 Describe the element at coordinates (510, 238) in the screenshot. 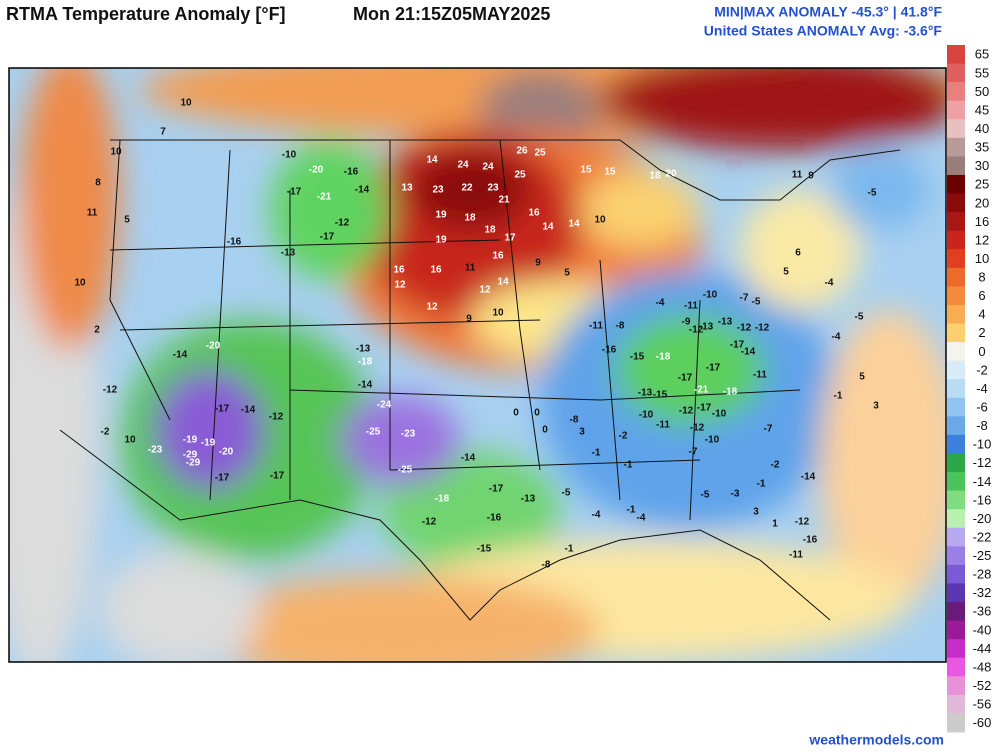

I see `station-value: 17` at that location.